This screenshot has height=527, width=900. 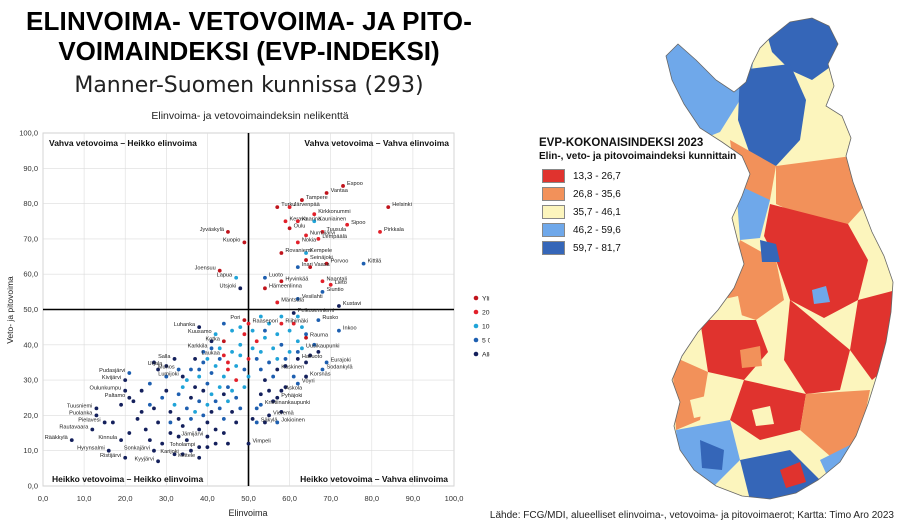 What do you see at coordinates (286, 286) in the screenshot?
I see `point-label: Hämeenlinna` at bounding box center [286, 286].